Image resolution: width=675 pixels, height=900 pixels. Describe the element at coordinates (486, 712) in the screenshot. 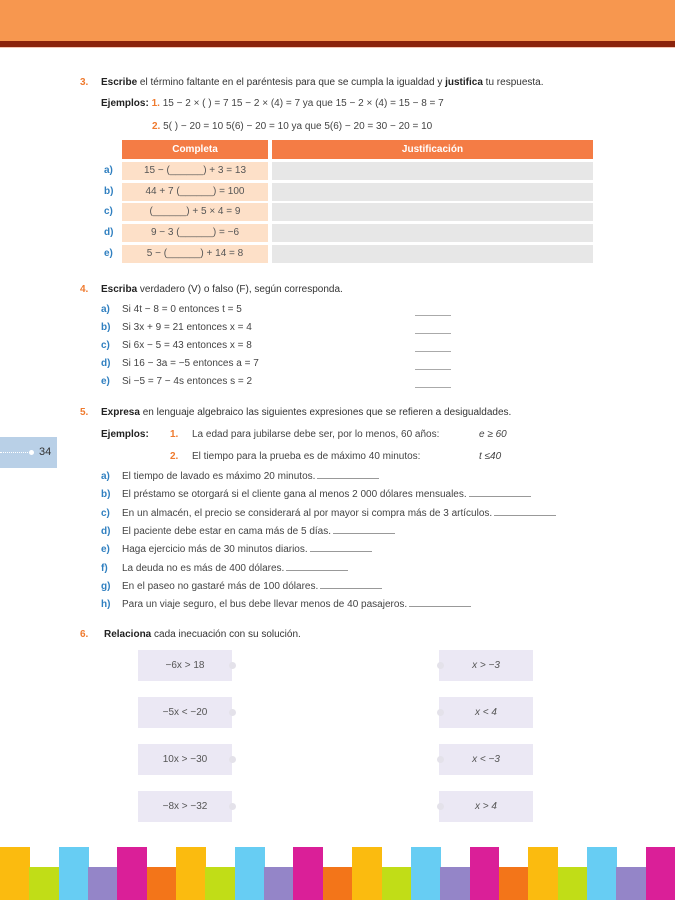

I see `solution-box: x < 4` at that location.